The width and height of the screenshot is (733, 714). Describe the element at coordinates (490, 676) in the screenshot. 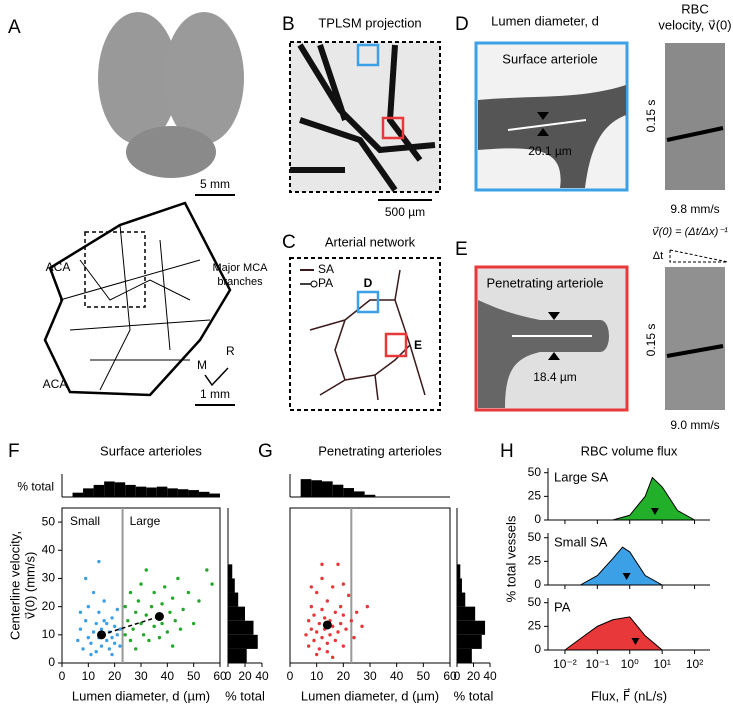

I see `x-tick-label: 40` at that location.